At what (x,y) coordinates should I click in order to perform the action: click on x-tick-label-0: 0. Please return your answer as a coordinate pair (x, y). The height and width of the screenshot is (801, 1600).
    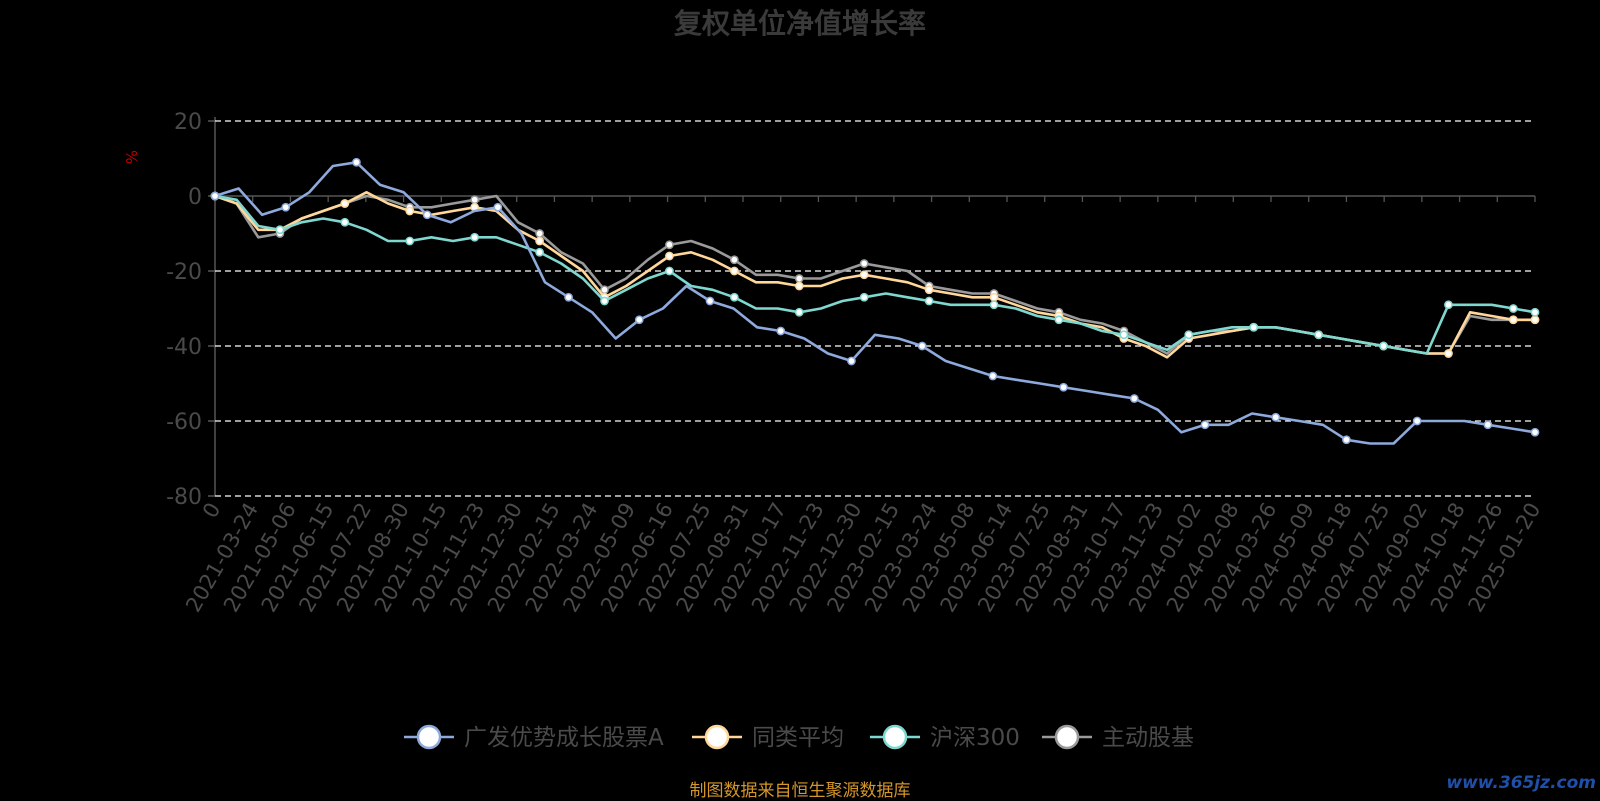
    Looking at the image, I should click on (211, 511).